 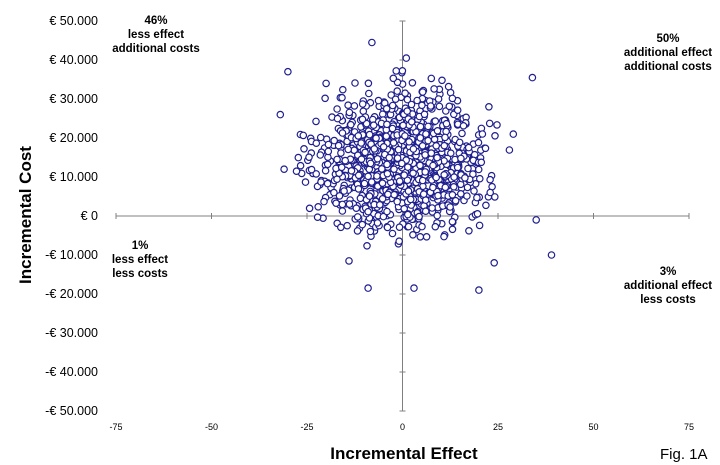 I want to click on x-tick-label: 50, so click(x=593, y=427).